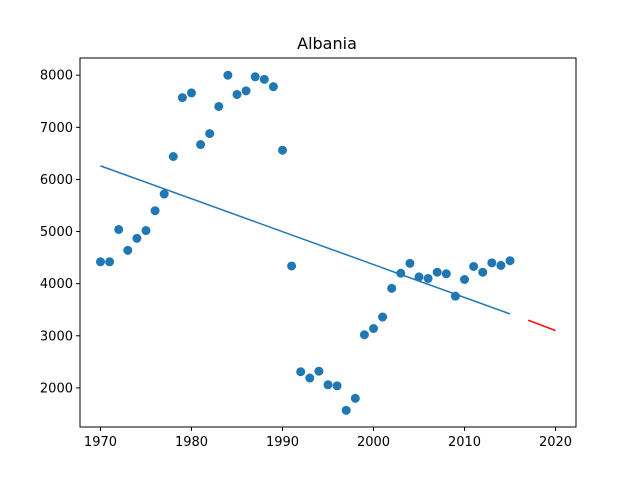  Describe the element at coordinates (191, 442) in the screenshot. I see `x-tick-label: 1980` at that location.